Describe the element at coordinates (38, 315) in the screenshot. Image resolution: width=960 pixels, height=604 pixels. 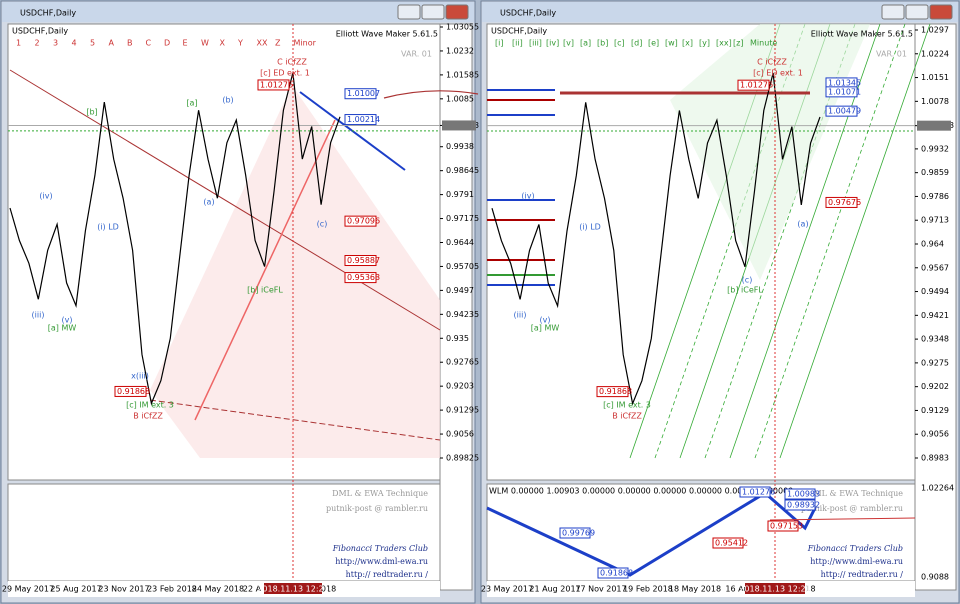
I see `wave-label: (iii)` at that location.